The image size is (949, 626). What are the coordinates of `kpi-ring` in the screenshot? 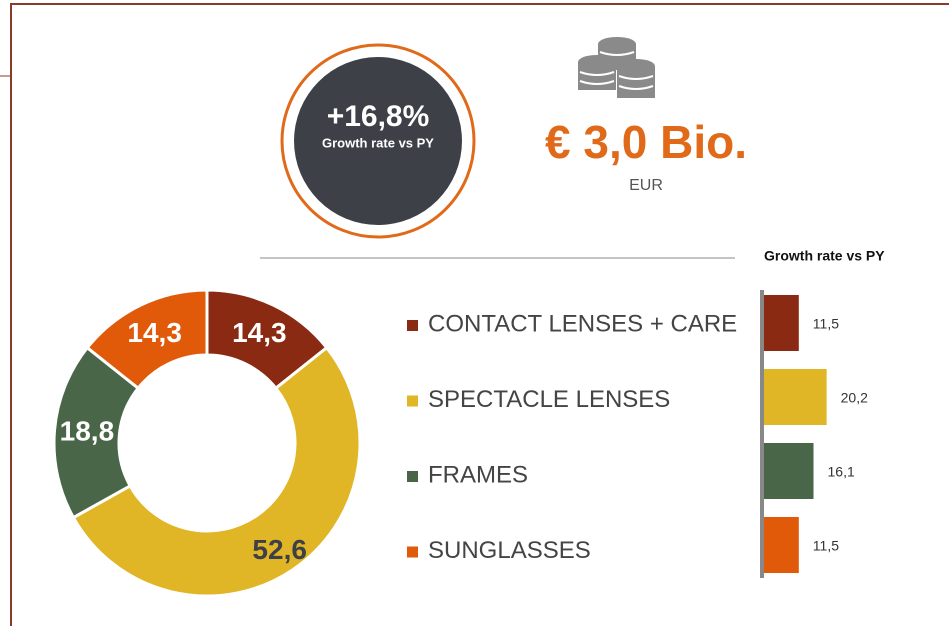 It's located at (378, 141).